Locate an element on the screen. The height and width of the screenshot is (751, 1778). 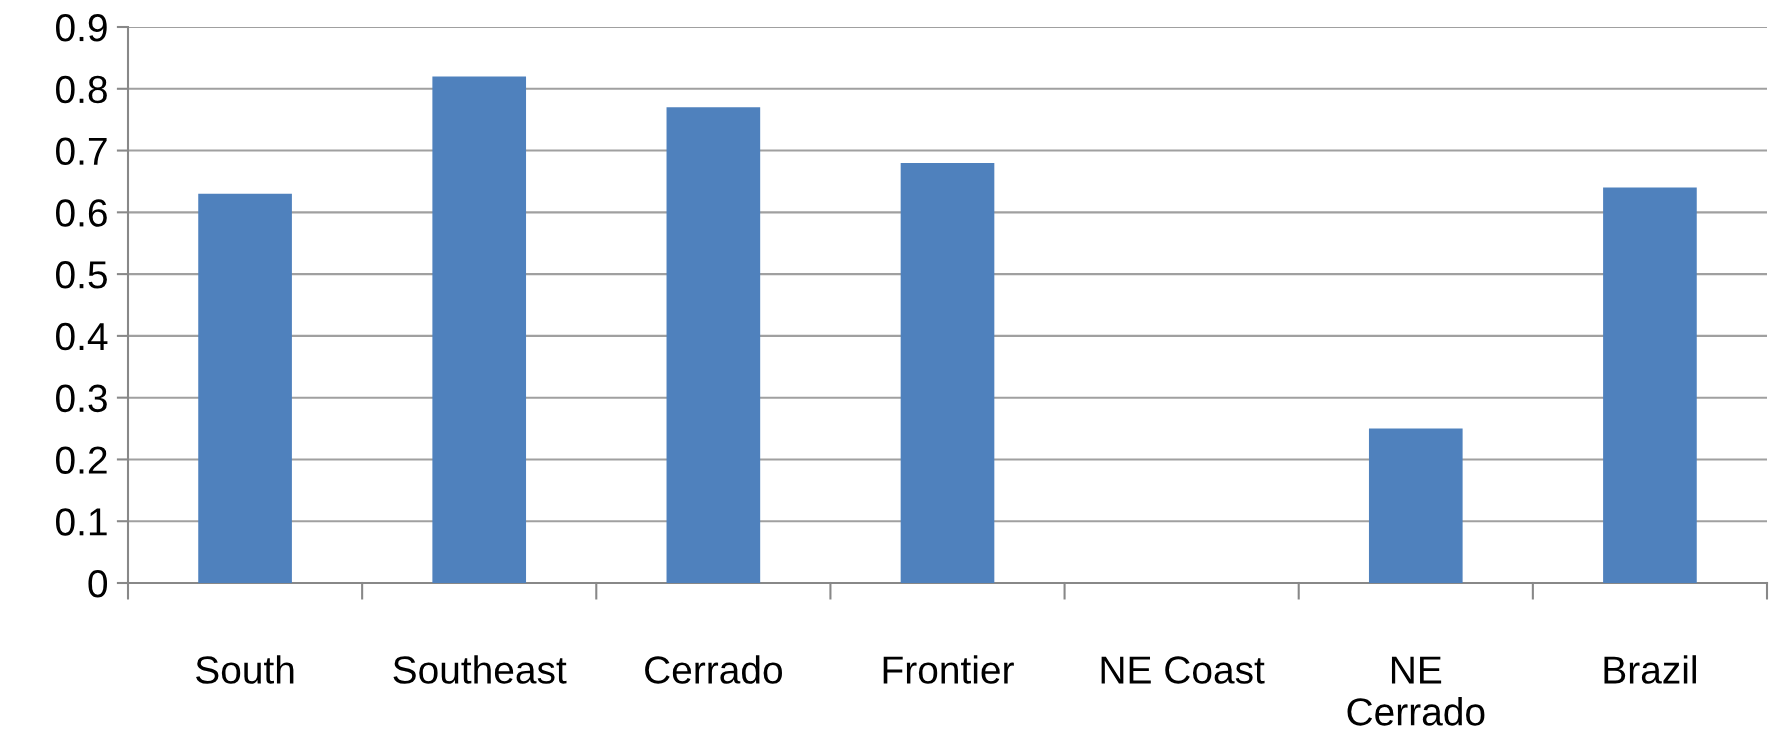
y-tick-label: 0.6 is located at coordinates (81, 213).